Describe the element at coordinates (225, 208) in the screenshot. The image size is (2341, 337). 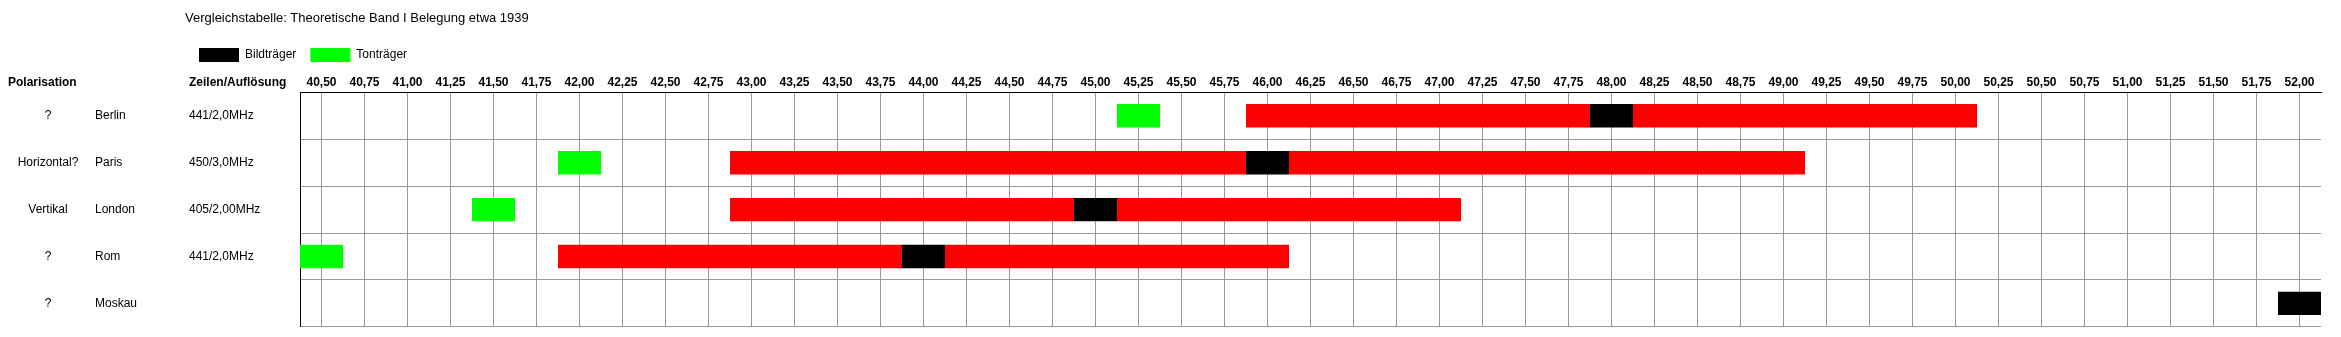
I see `text: 405/2,00MHz` at that location.